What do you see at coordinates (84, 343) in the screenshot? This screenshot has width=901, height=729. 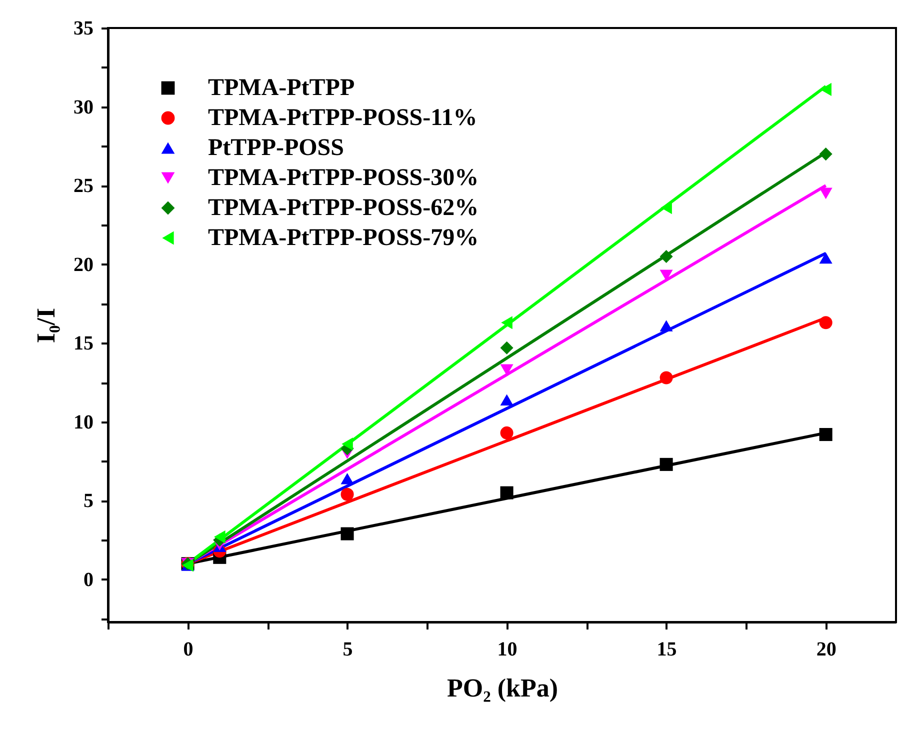 I see `y-tick-label: 15` at bounding box center [84, 343].